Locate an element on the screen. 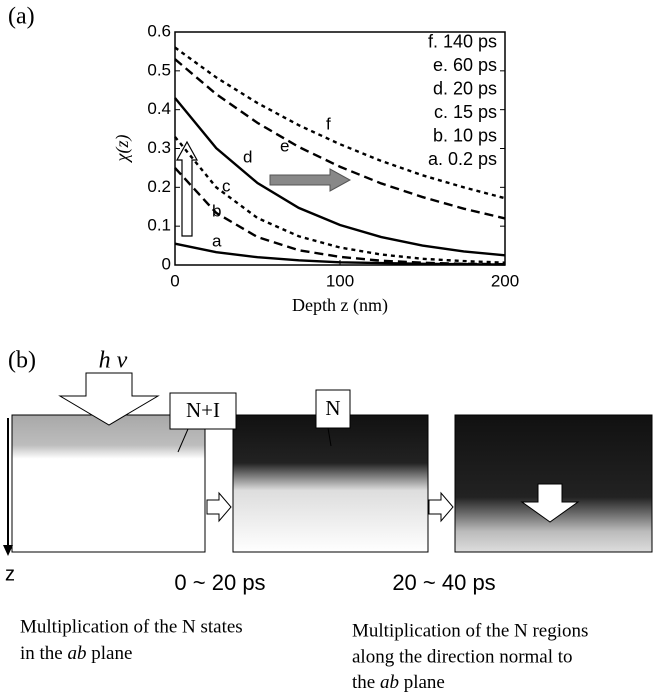 This screenshot has height=693, width=666. y-axis-label: χ(z) is located at coordinates (122, 149).